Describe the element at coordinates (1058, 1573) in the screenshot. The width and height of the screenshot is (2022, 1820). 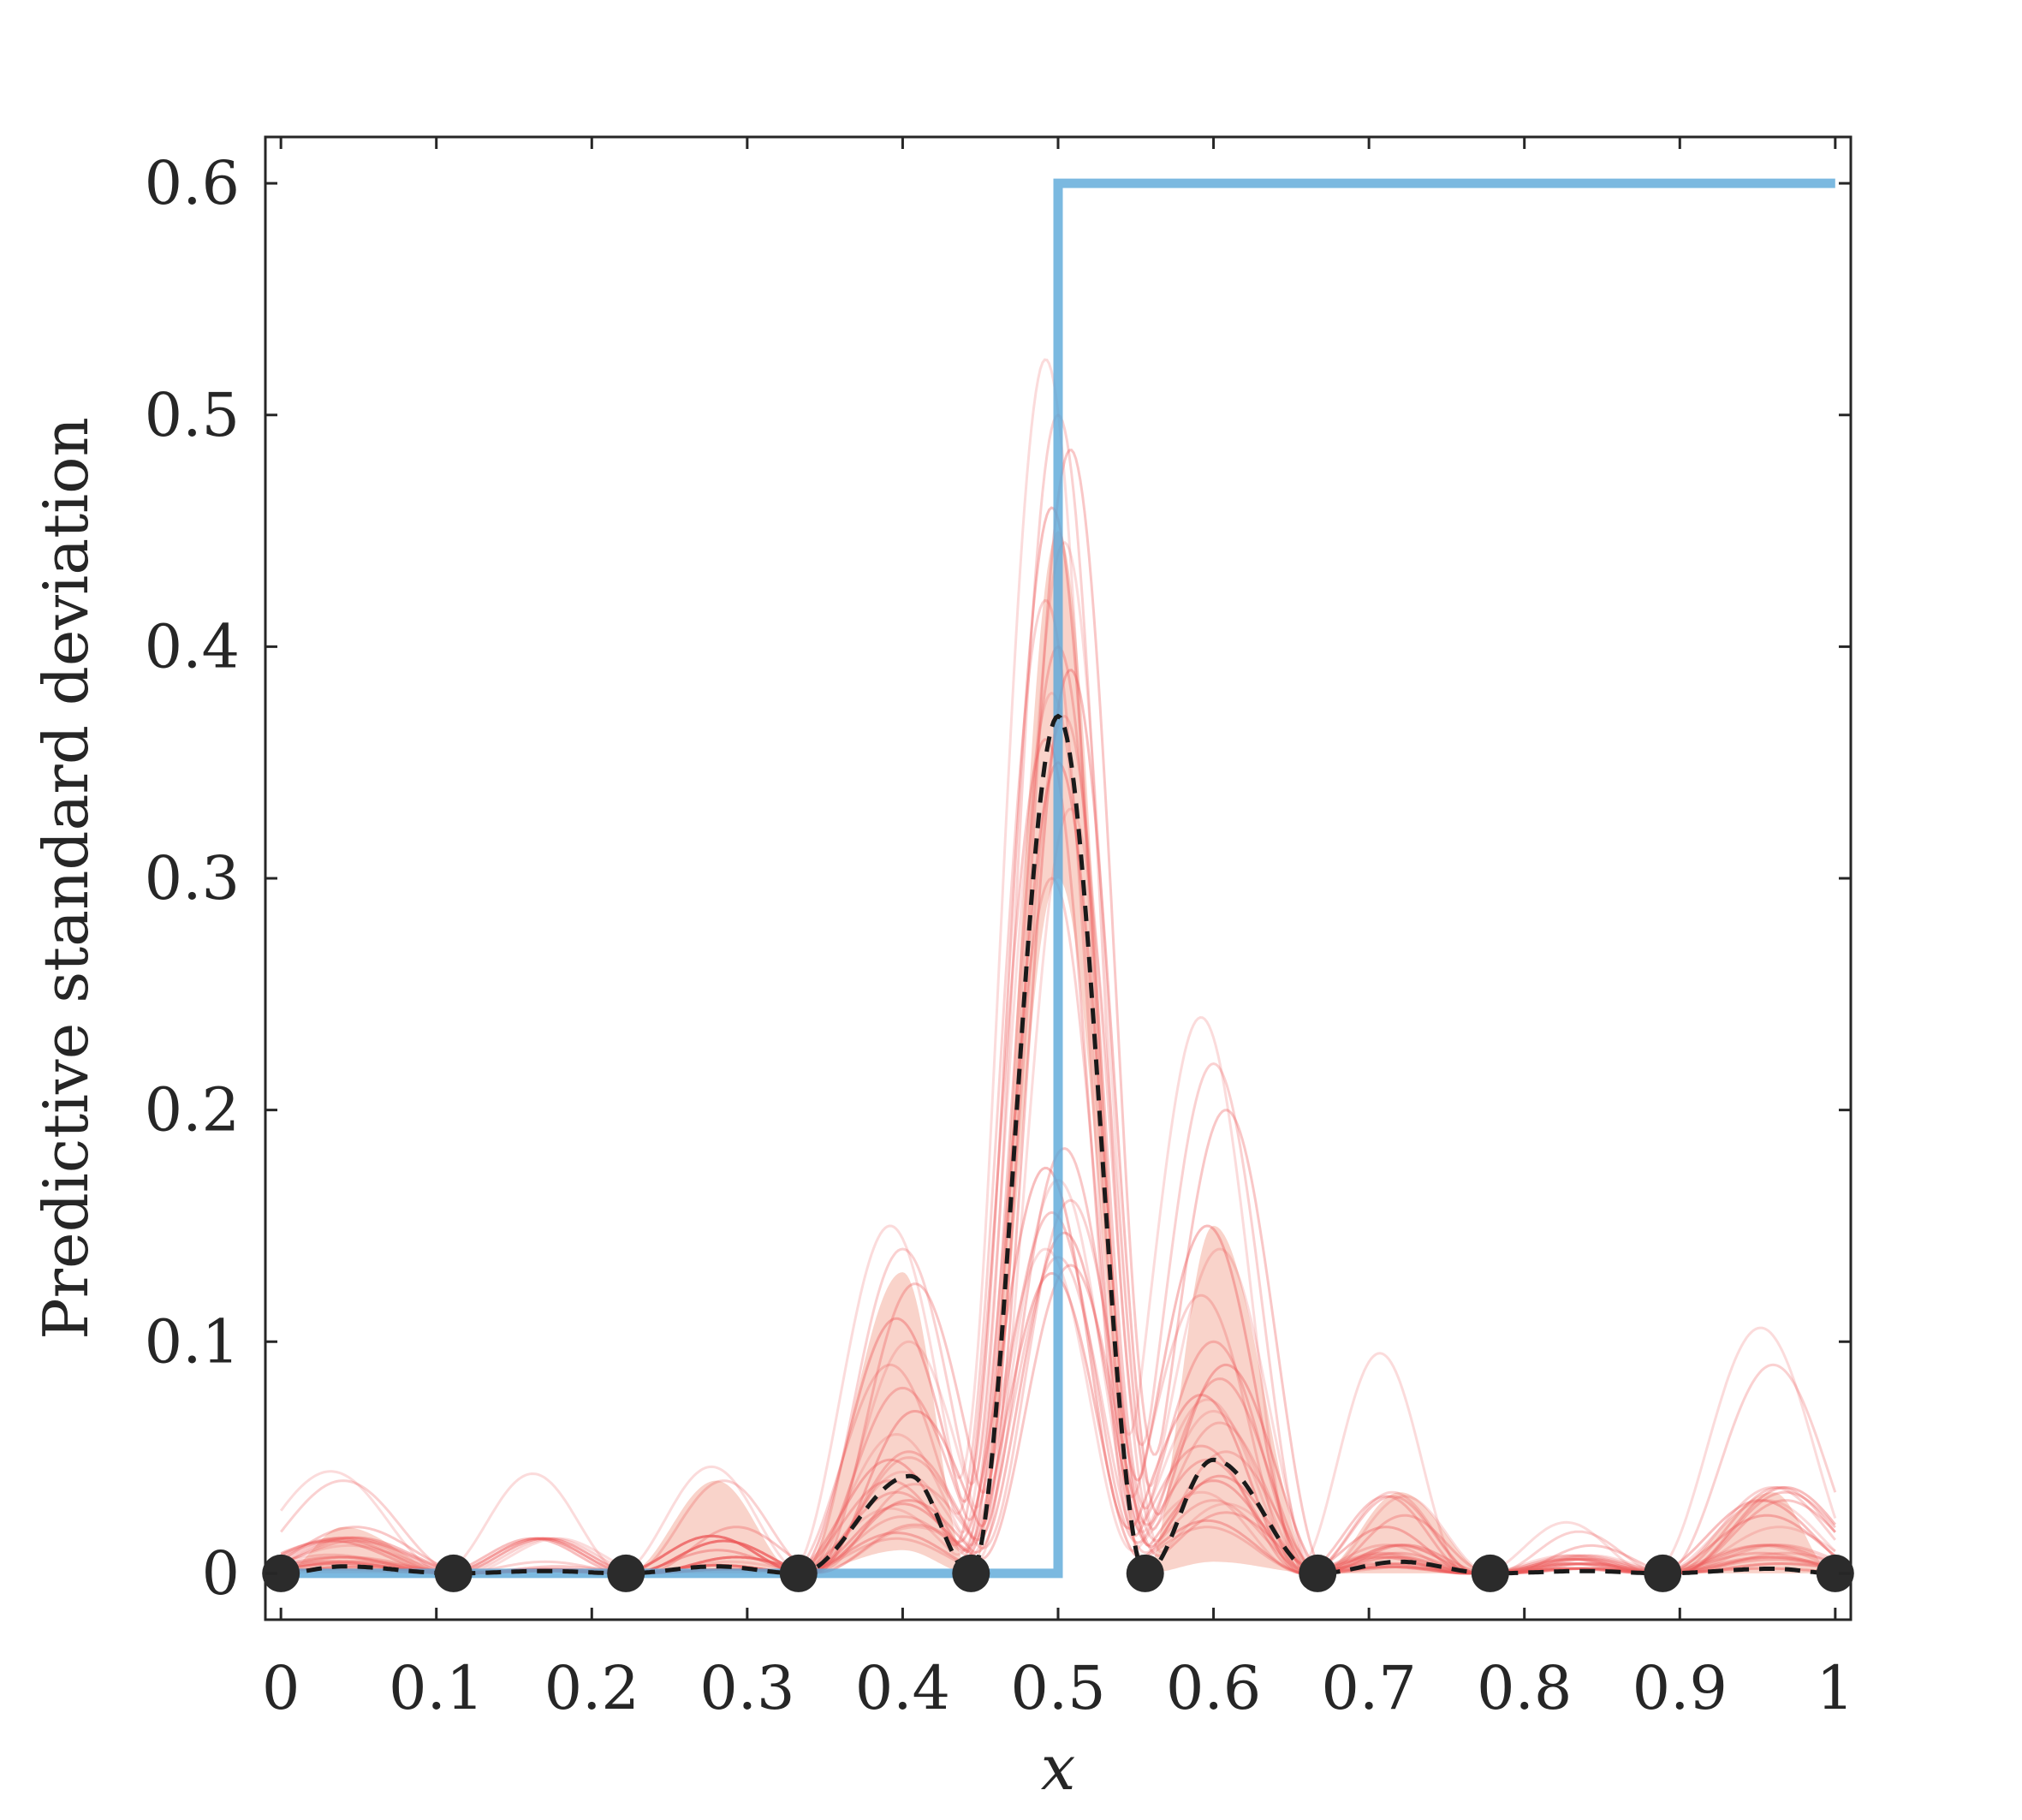
I see `points-layer` at that location.